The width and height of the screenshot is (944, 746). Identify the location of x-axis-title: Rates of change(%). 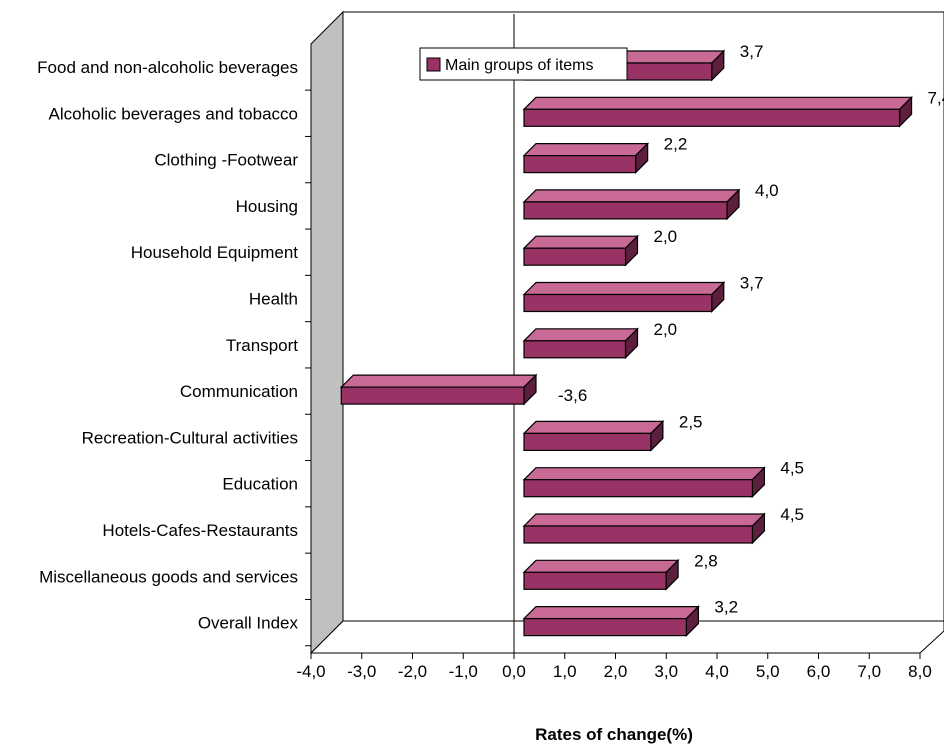
(614, 734).